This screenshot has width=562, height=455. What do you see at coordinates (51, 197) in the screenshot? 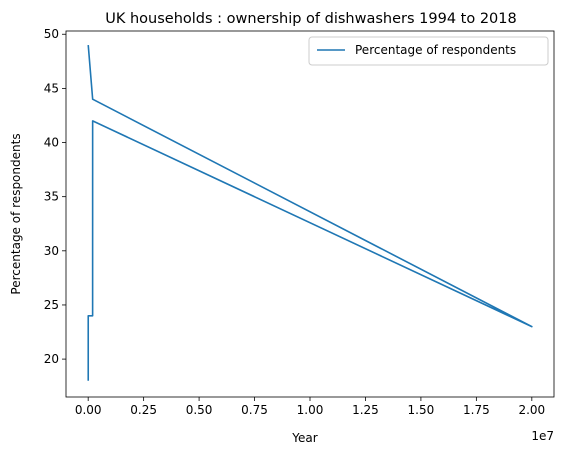
I see `y-tick-label: 35` at bounding box center [51, 197].